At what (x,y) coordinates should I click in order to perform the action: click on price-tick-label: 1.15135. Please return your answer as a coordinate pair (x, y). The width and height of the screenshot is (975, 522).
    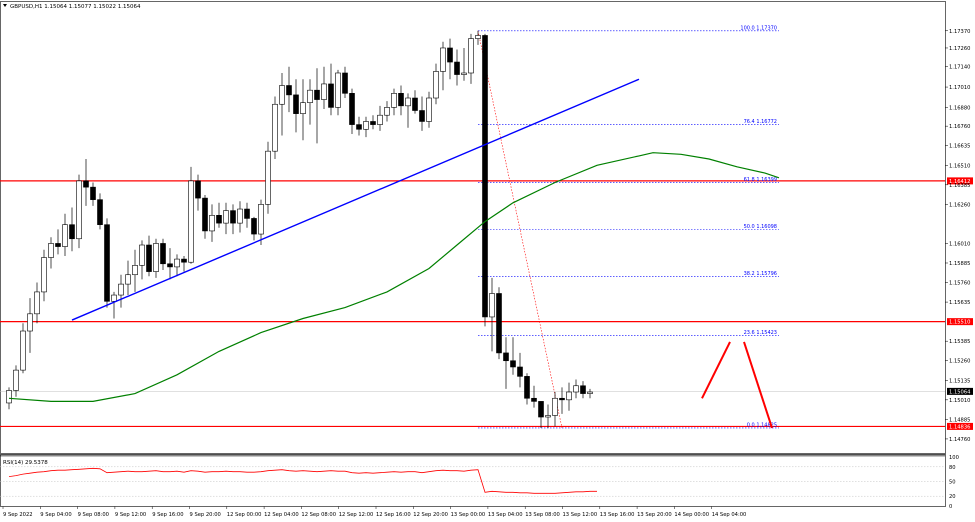
    Looking at the image, I should click on (959, 381).